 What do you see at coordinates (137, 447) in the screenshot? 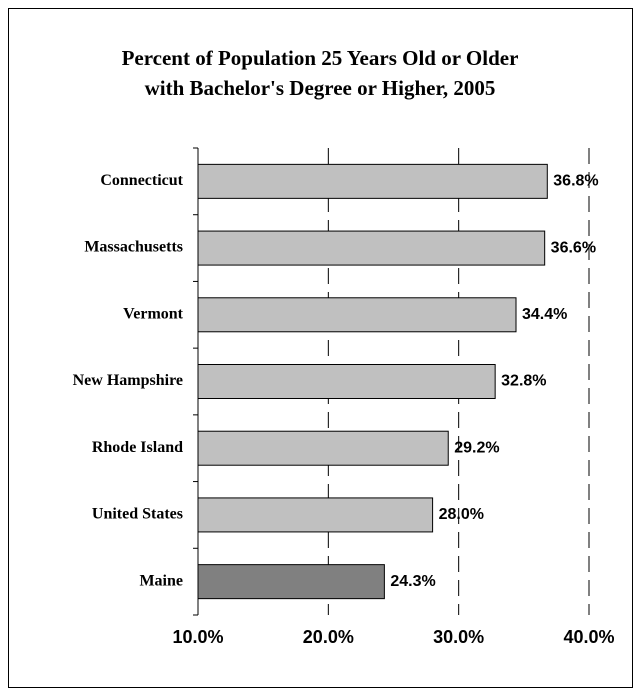
I see `y-tick-label: Rhode Island` at bounding box center [137, 447].